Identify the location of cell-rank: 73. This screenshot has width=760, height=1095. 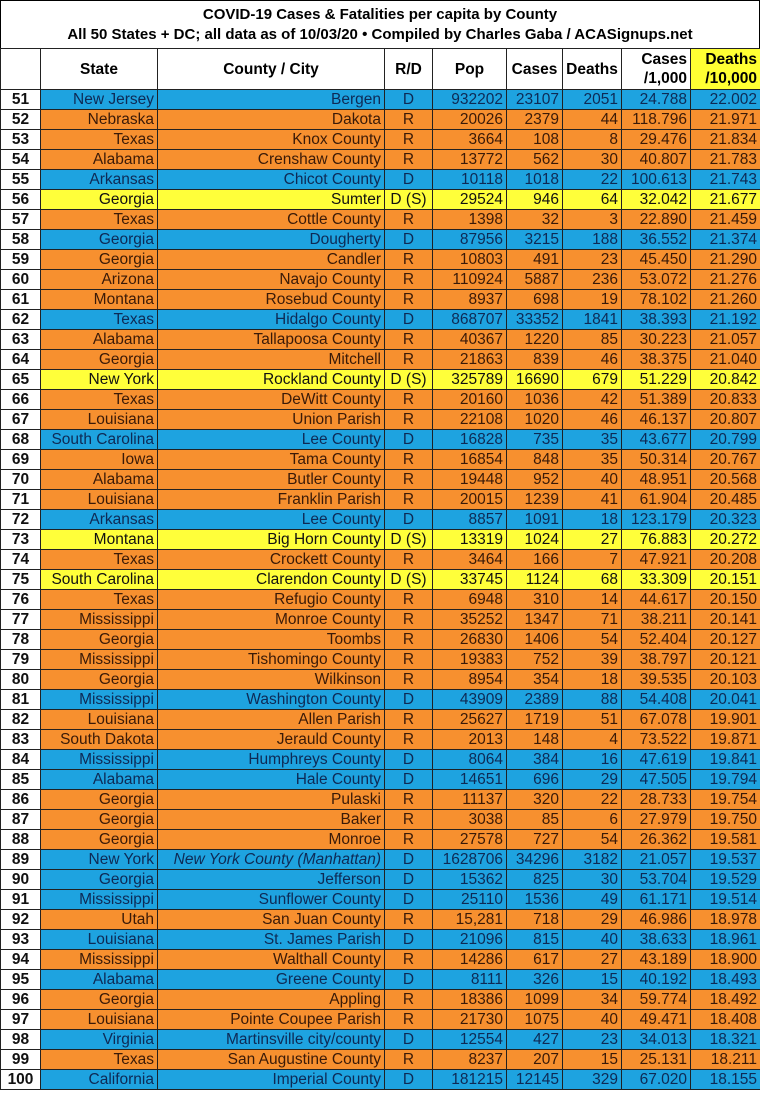
(20, 539).